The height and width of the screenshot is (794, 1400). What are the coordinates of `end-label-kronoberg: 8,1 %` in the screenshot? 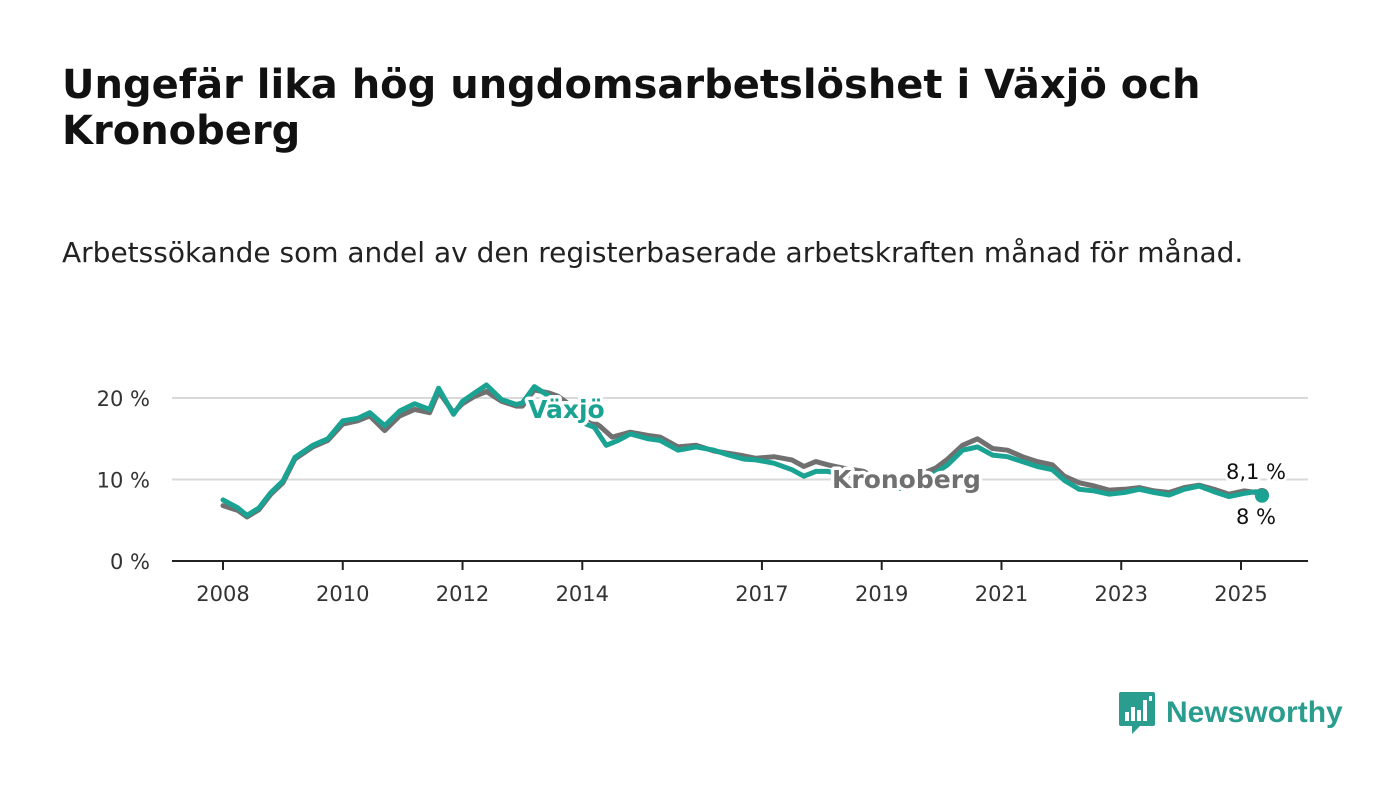 It's located at (1256, 472).